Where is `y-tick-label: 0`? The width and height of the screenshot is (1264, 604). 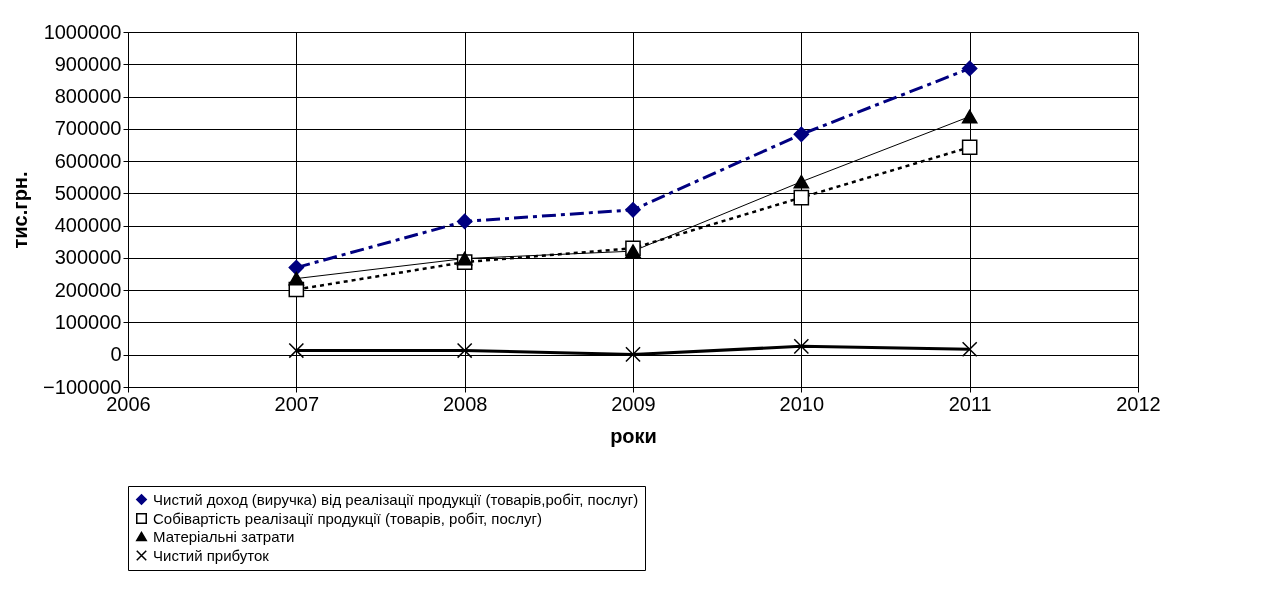 y-tick-label: 0 is located at coordinates (116, 354).